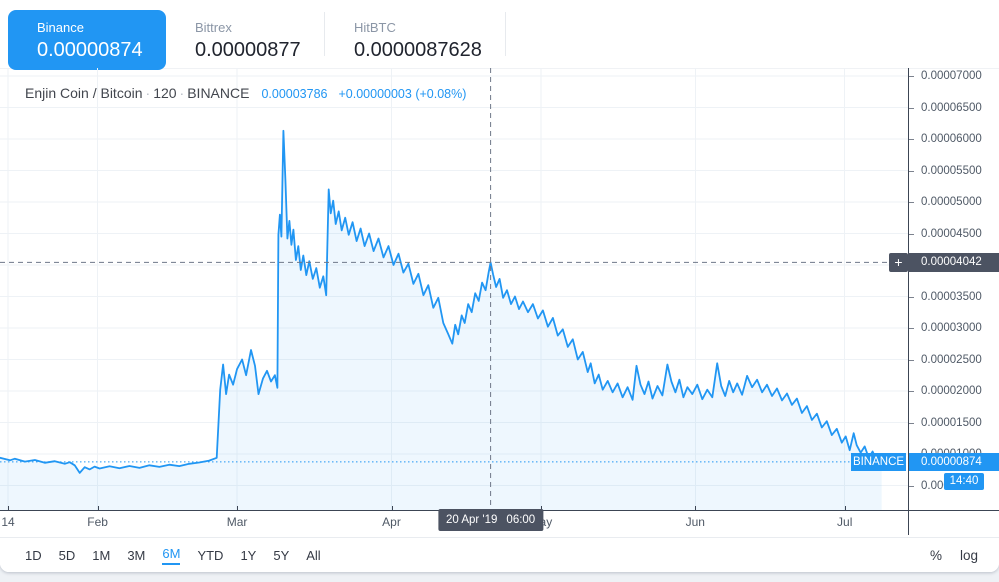 The height and width of the screenshot is (582, 999). I want to click on price-axis-label: 0.00006500, so click(951, 107).